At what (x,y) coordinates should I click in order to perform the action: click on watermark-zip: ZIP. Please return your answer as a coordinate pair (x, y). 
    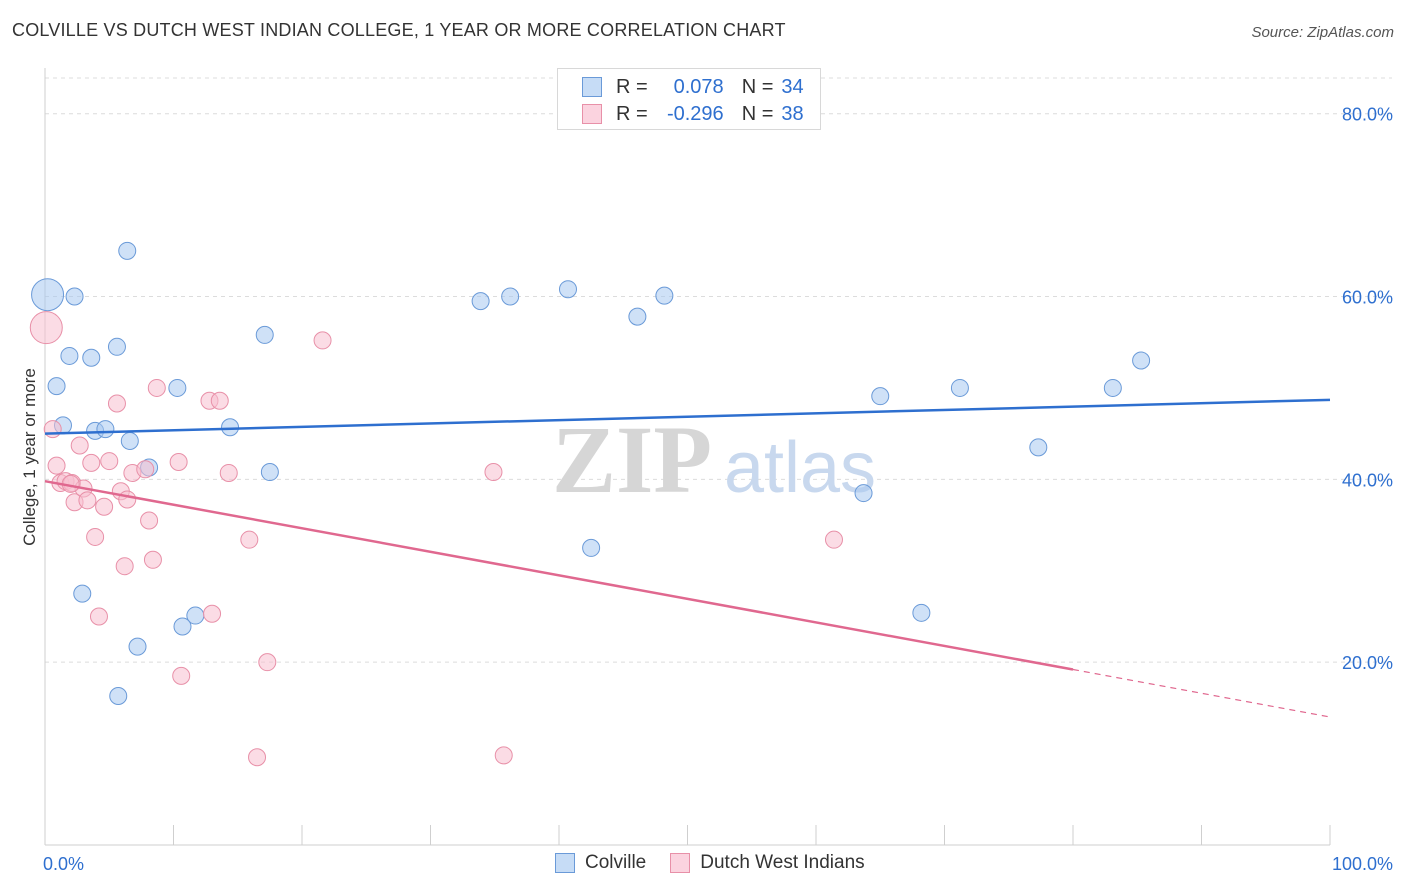
    Looking at the image, I should click on (632, 459).